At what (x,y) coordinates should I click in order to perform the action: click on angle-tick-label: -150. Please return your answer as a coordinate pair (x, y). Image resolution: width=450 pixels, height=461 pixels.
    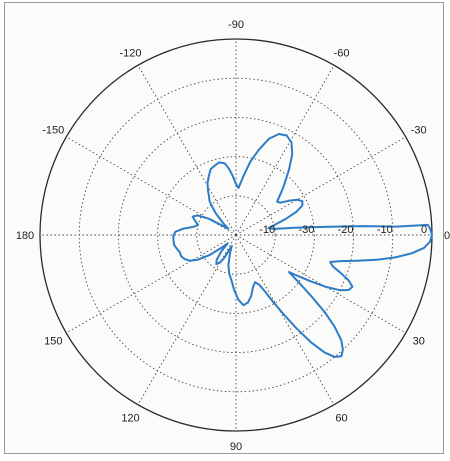
    Looking at the image, I should click on (53, 131).